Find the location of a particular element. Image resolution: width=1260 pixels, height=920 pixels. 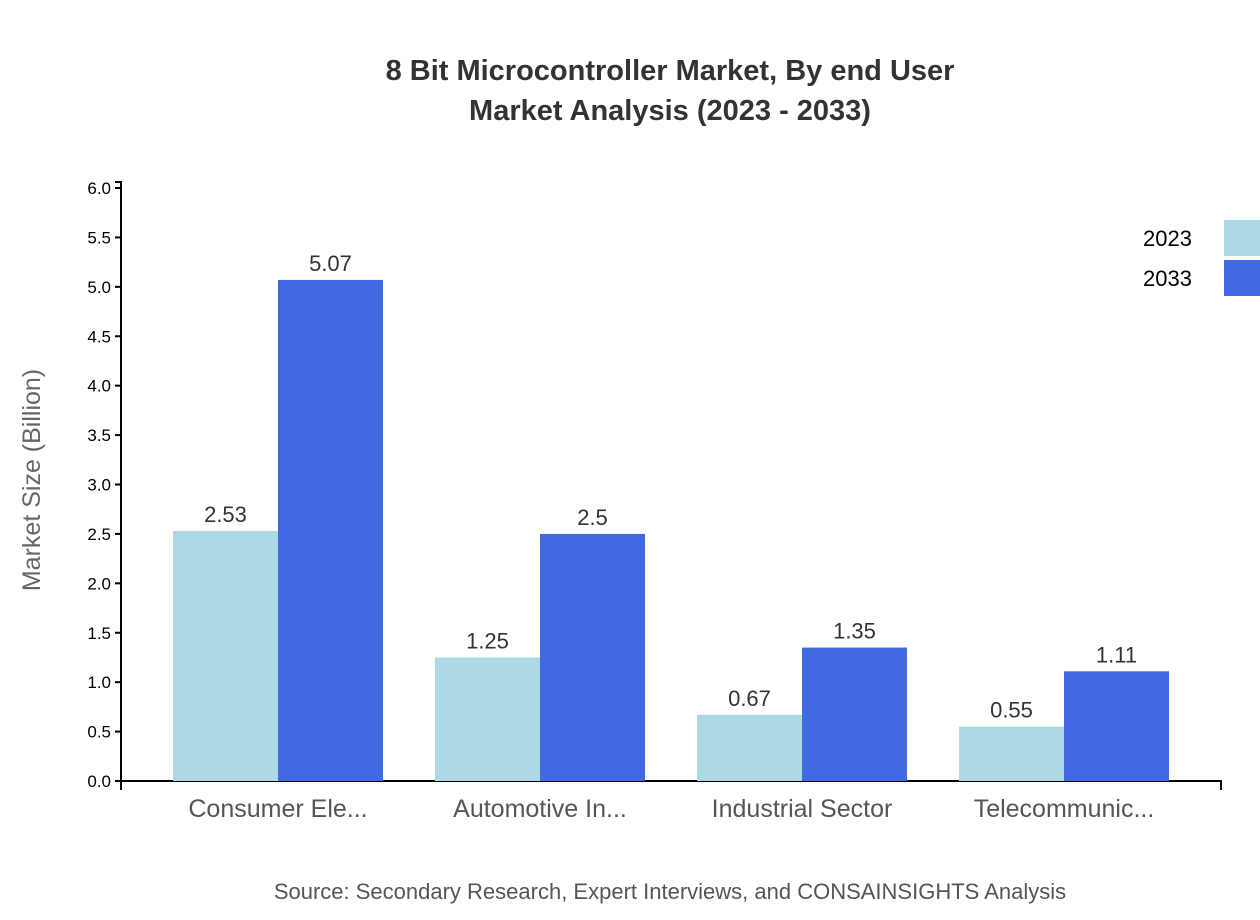

data-label: 2.53 is located at coordinates (225, 514).